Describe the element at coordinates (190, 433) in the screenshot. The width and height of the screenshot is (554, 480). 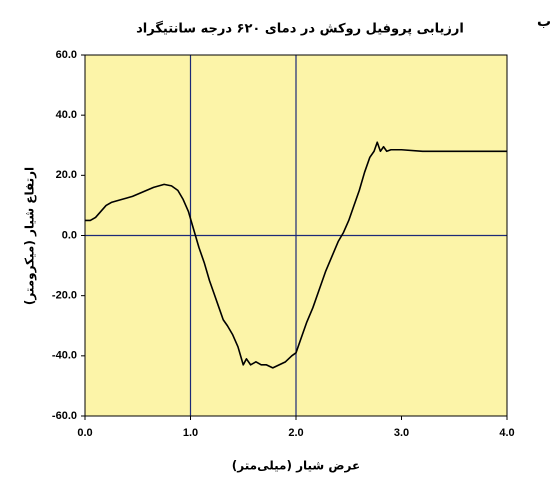
I see `x-tick-label: 1.0` at that location.